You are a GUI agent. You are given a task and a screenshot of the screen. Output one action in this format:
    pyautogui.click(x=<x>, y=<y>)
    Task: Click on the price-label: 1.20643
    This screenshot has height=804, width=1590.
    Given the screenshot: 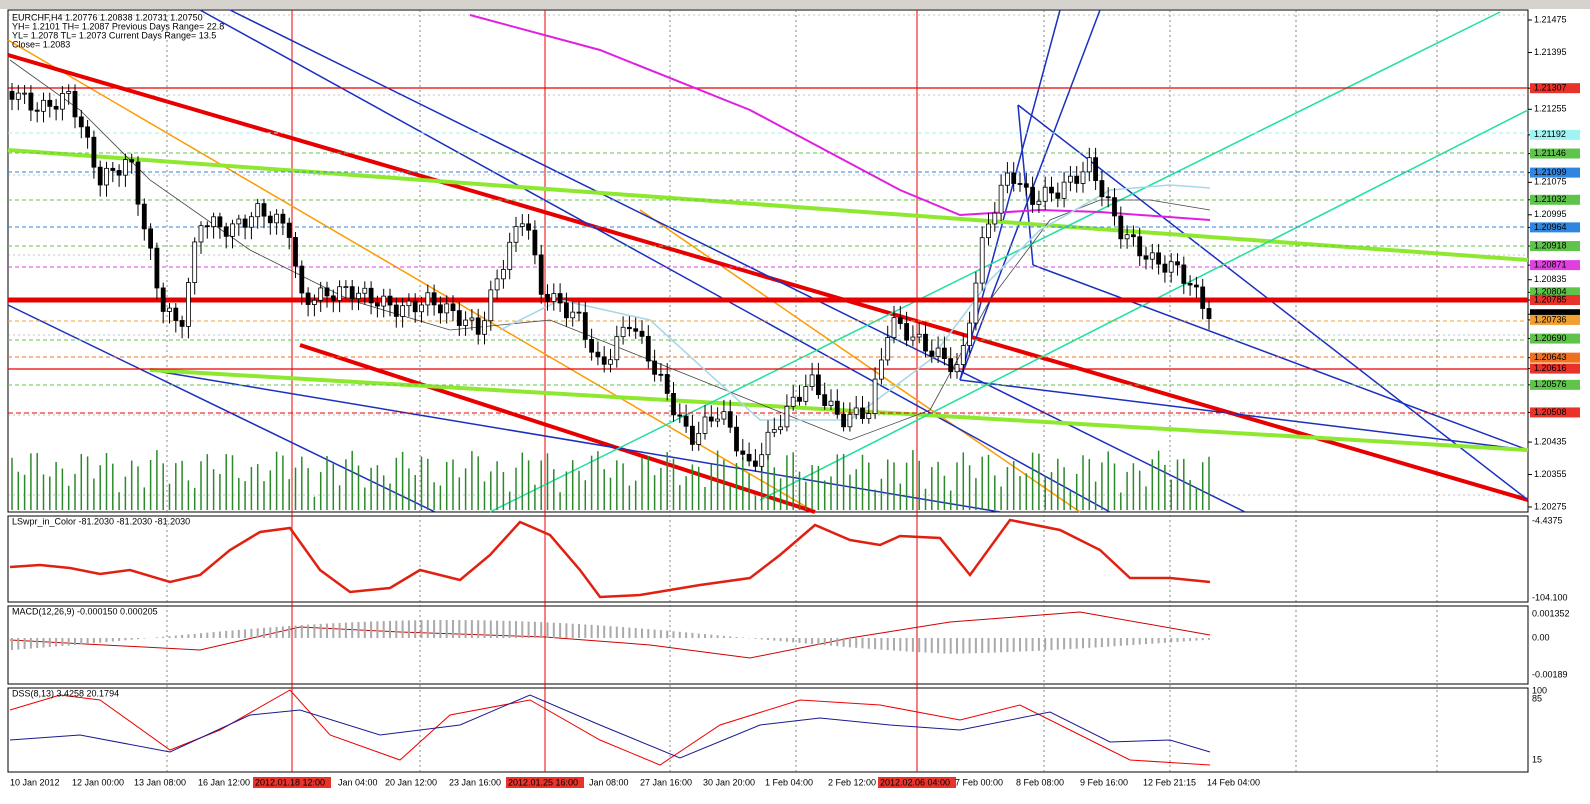 What is the action you would take?
    pyautogui.click(x=1550, y=357)
    